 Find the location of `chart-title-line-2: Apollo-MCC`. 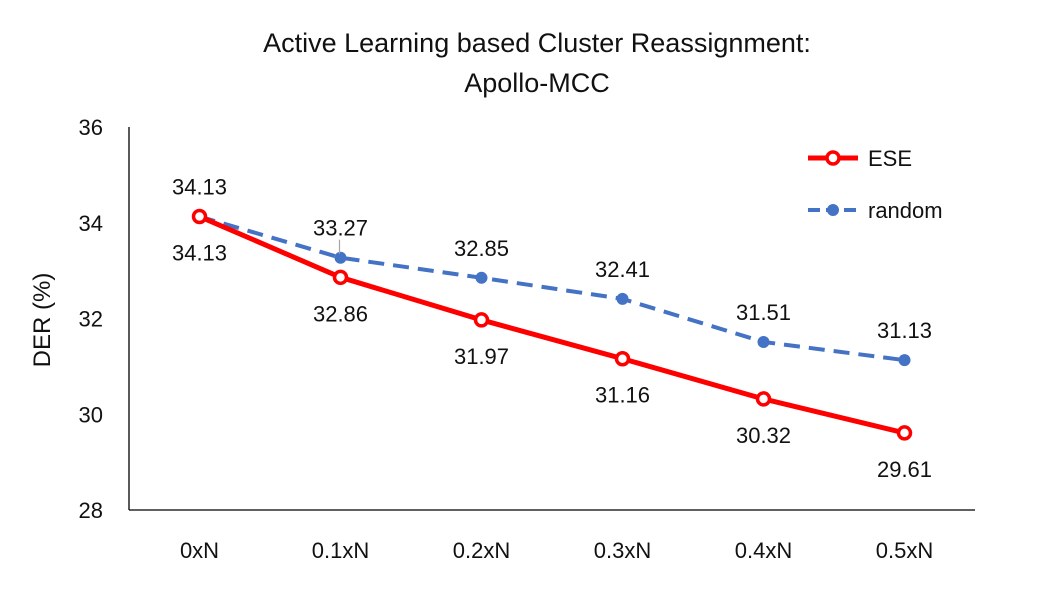

chart-title-line-2: Apollo-MCC is located at coordinates (537, 83).